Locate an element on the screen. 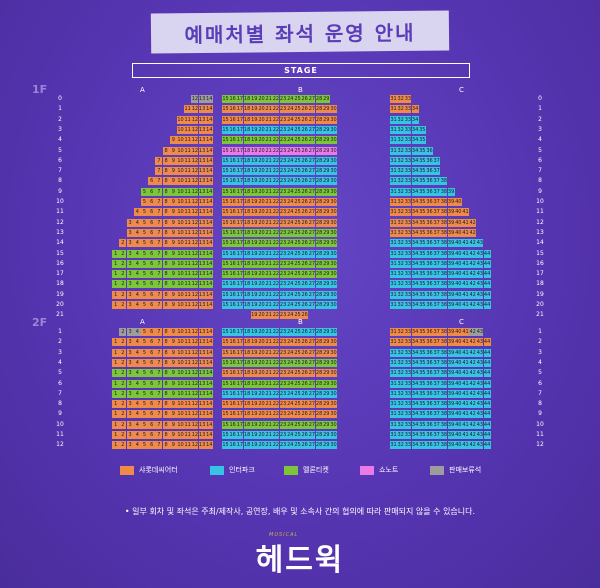  seat: 41 is located at coordinates (465, 284).